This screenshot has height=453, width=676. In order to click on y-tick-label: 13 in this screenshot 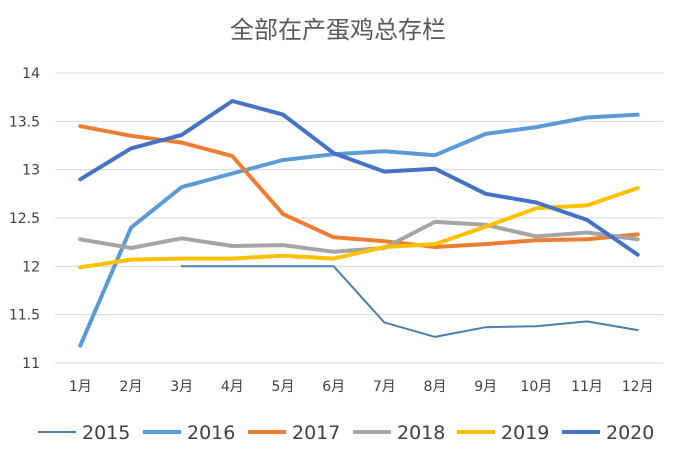, I will do `click(31, 171)`.